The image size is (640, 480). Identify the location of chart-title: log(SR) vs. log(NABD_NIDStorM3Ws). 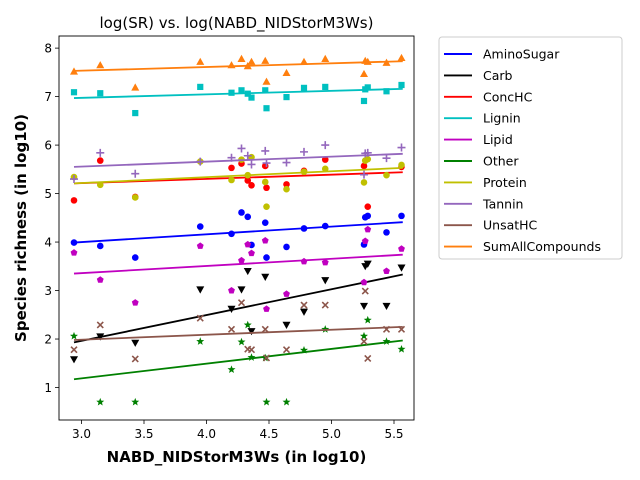
(237, 23).